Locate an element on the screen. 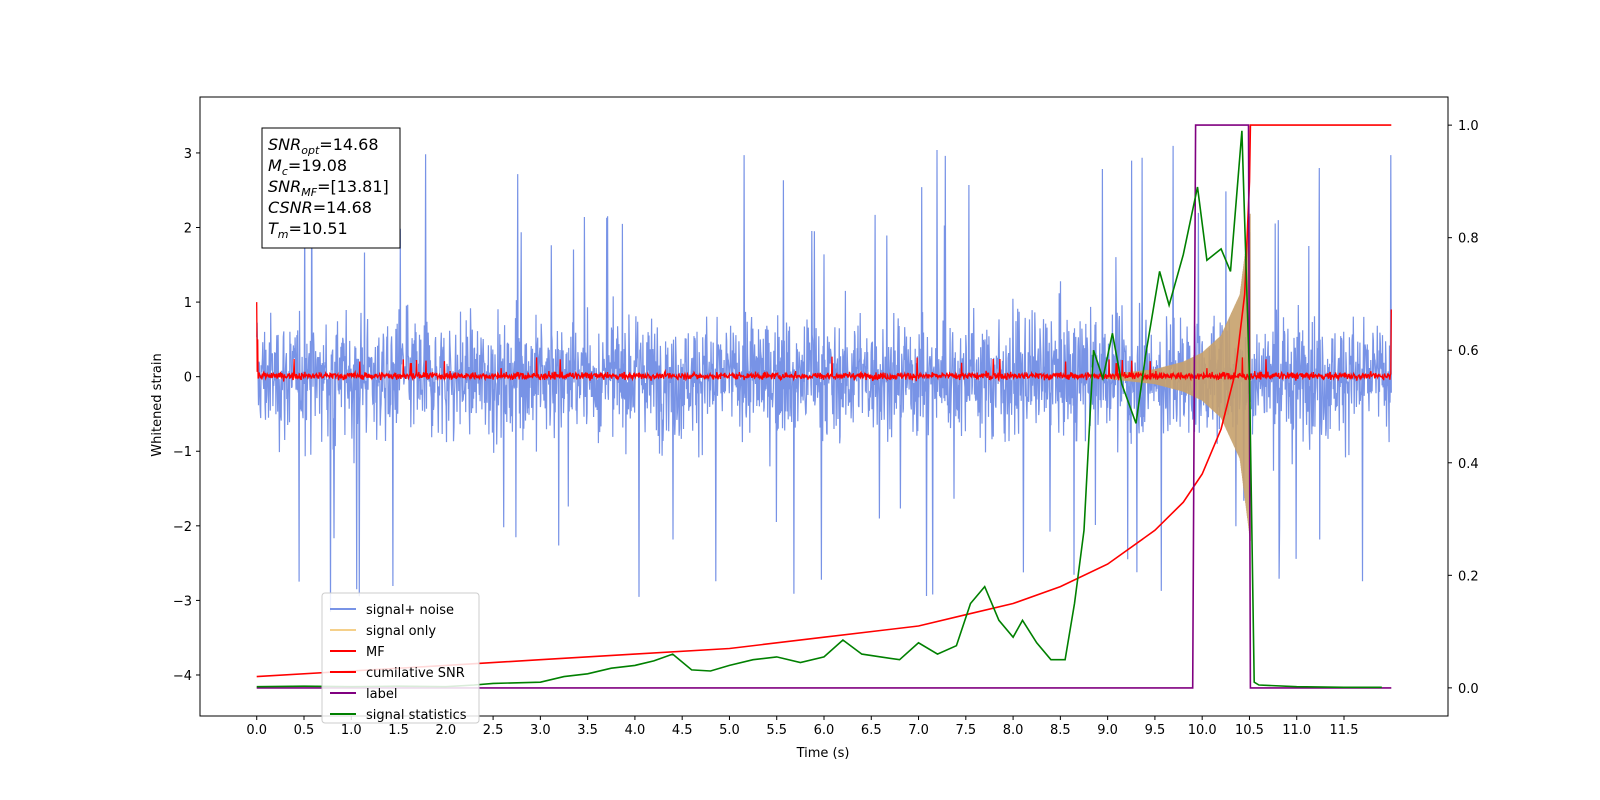 This screenshot has height=800, width=1600. series-mf is located at coordinates (824, 342).